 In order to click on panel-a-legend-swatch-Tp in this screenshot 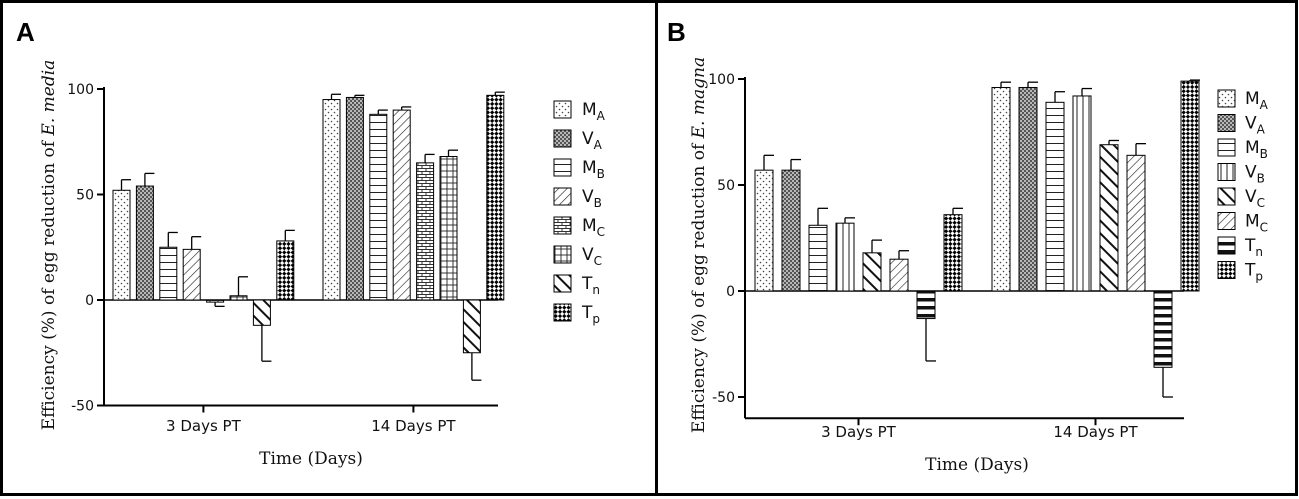, I will do `click(562, 312)`.